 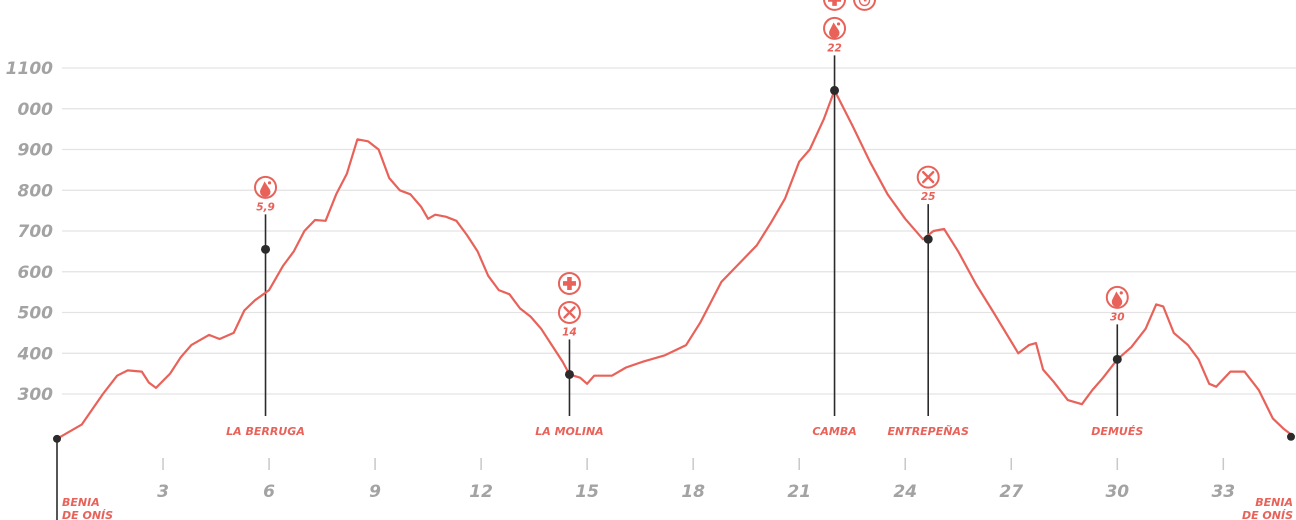 I want to click on x-tick-label: 12, so click(x=481, y=492).